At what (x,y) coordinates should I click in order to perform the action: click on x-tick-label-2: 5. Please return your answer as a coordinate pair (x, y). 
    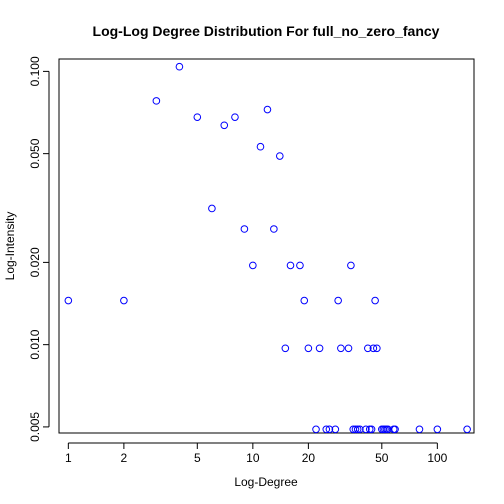
    Looking at the image, I should click on (197, 458).